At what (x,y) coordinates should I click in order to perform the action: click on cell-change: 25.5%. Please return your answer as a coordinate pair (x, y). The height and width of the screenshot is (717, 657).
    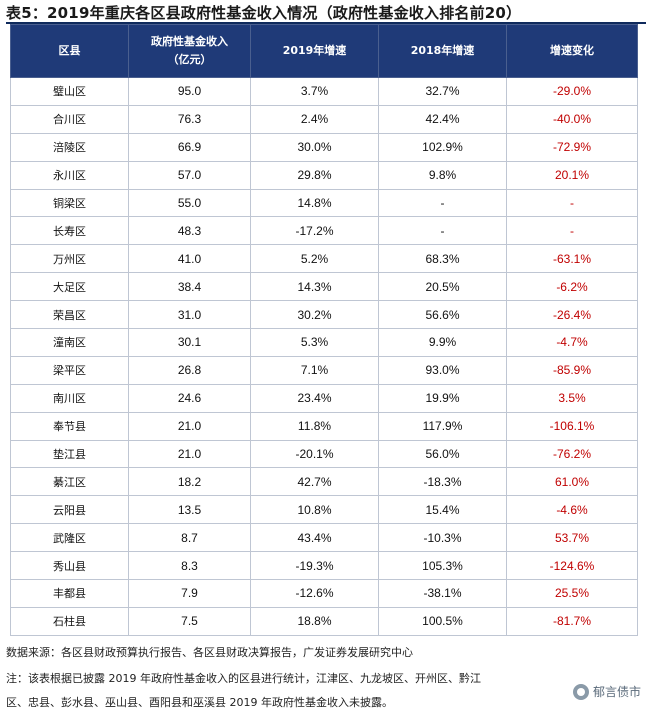
    Looking at the image, I should click on (572, 593).